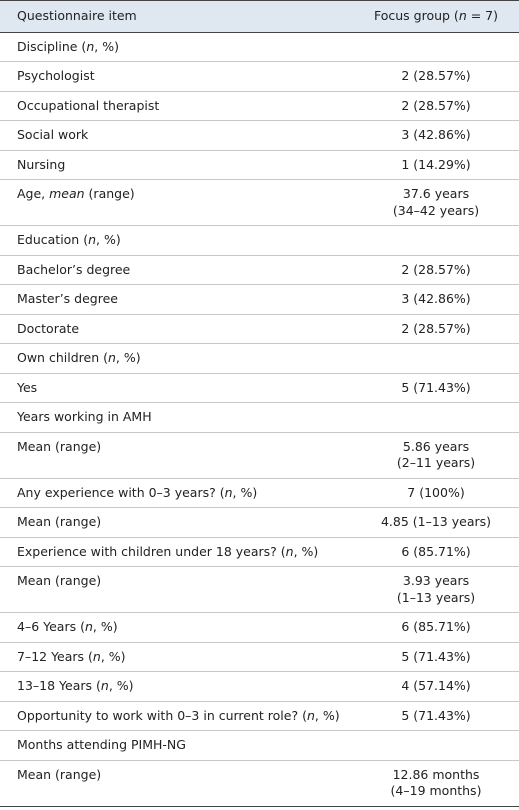 The height and width of the screenshot is (810, 519). Describe the element at coordinates (121, 492) in the screenshot. I see `text-segment: Any experience with 0–3 years? (` at that location.